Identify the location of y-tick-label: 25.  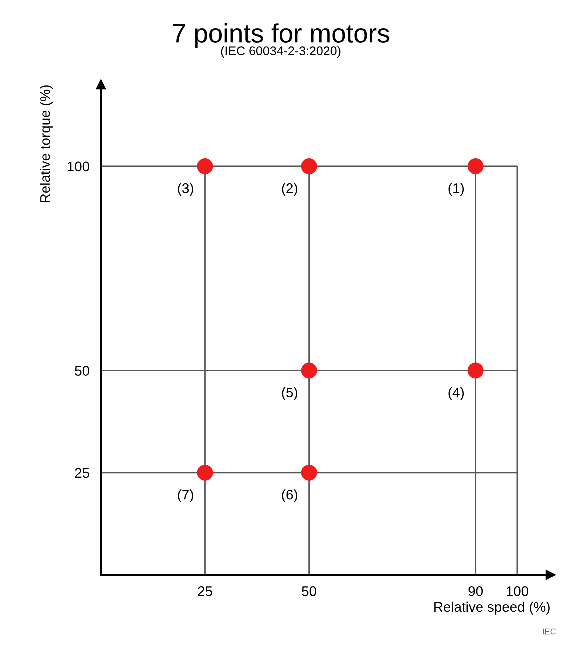
(82, 473).